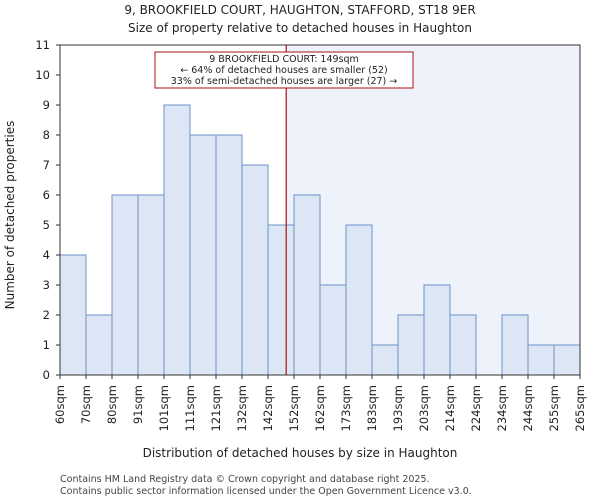 Image resolution: width=600 pixels, height=500 pixels. I want to click on x-tick-label: 203sqm, so click(424, 408).